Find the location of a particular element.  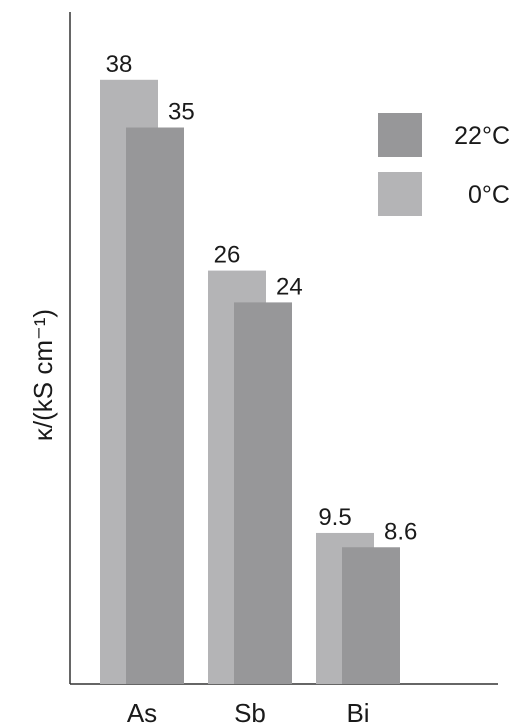

value-label-sb-series-1: 24 is located at coordinates (289, 286).